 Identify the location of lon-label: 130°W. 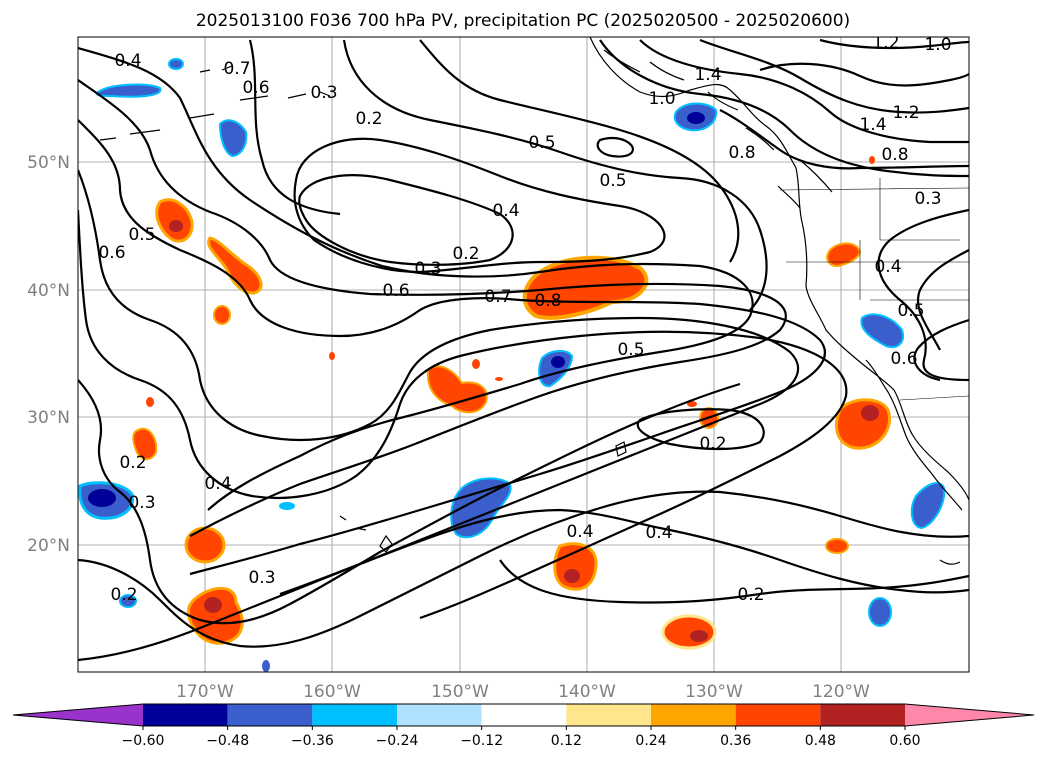
(714, 692).